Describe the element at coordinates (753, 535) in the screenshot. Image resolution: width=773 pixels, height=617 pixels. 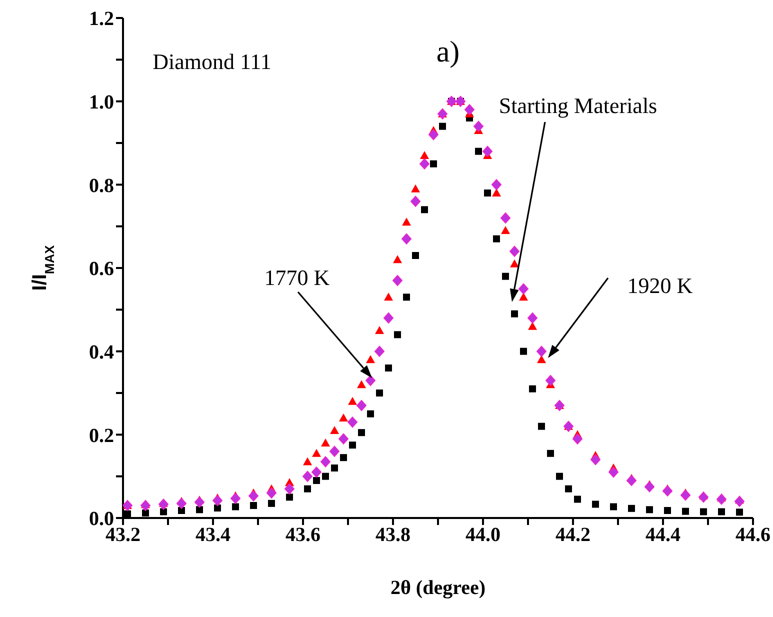
I see `x-tick-label: 44.6` at that location.